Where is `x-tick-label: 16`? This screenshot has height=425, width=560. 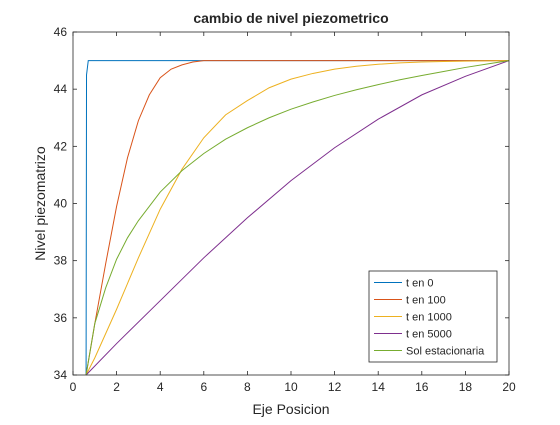 x-tick-label: 16 is located at coordinates (422, 387).